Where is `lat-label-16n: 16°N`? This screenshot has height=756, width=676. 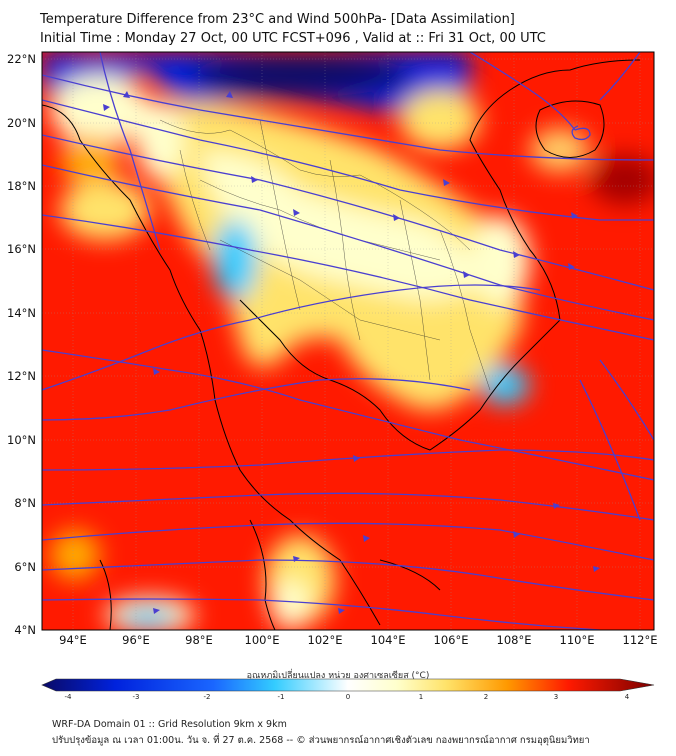 lat-label-16n: 16°N is located at coordinates (21, 249).